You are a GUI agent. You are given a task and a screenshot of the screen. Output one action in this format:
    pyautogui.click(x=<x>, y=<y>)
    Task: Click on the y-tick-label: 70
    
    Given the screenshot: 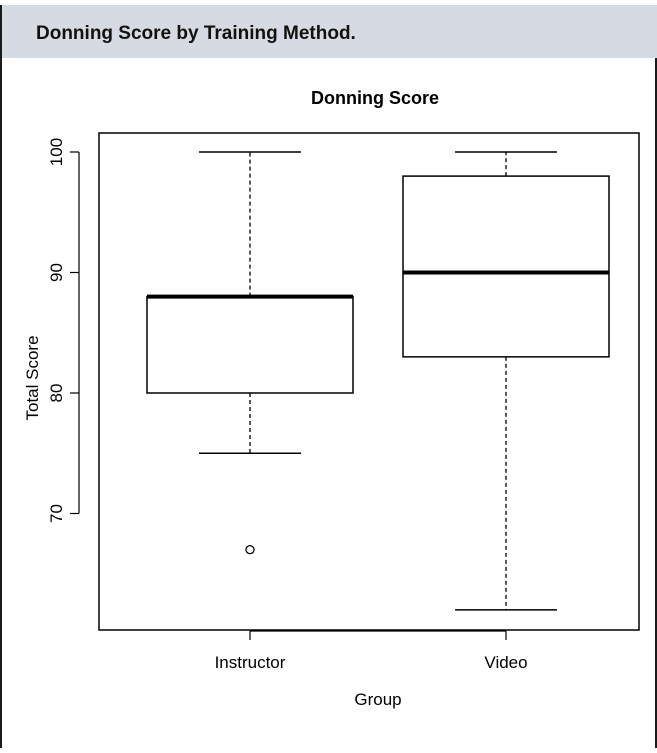 What is the action you would take?
    pyautogui.click(x=56, y=513)
    